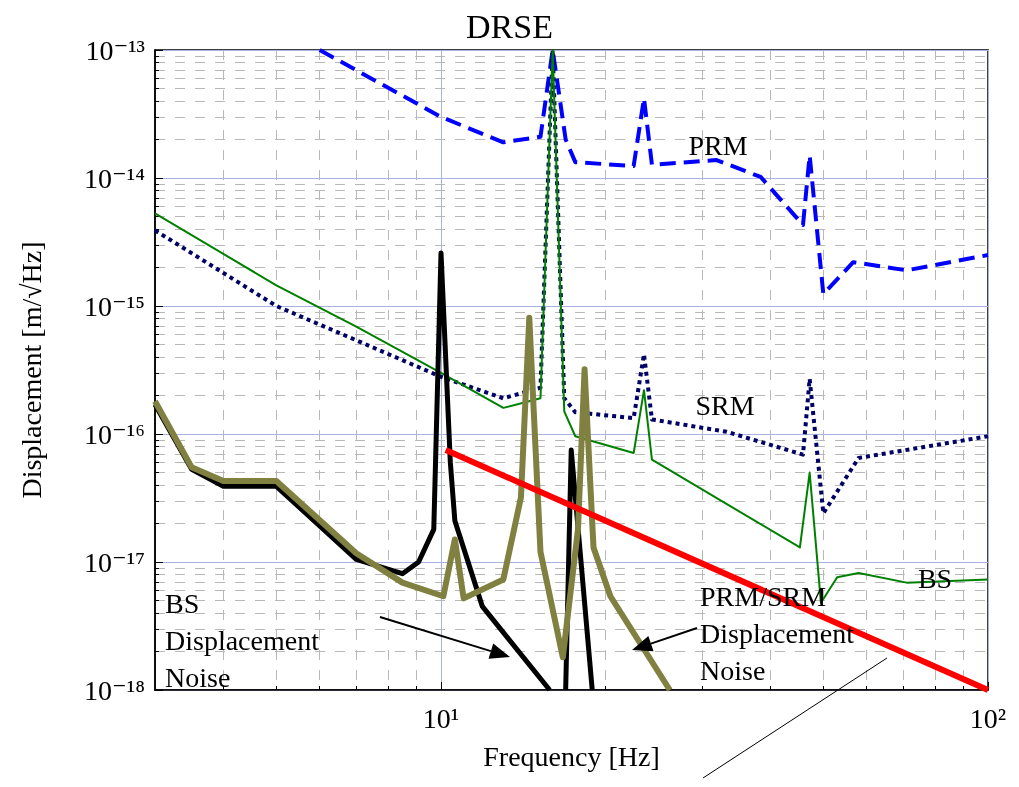 This screenshot has height=787, width=1019. Describe the element at coordinates (571, 756) in the screenshot. I see `x-axis-title: Frequency [Hz]` at that location.